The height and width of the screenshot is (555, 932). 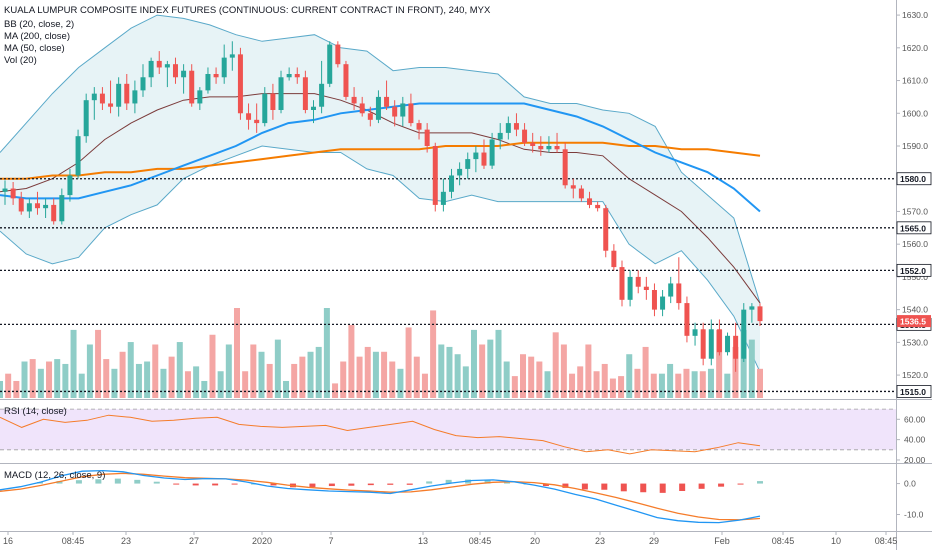 What do you see at coordinates (914, 515) in the screenshot?
I see `macd-tick-label: -10.0` at bounding box center [914, 515].